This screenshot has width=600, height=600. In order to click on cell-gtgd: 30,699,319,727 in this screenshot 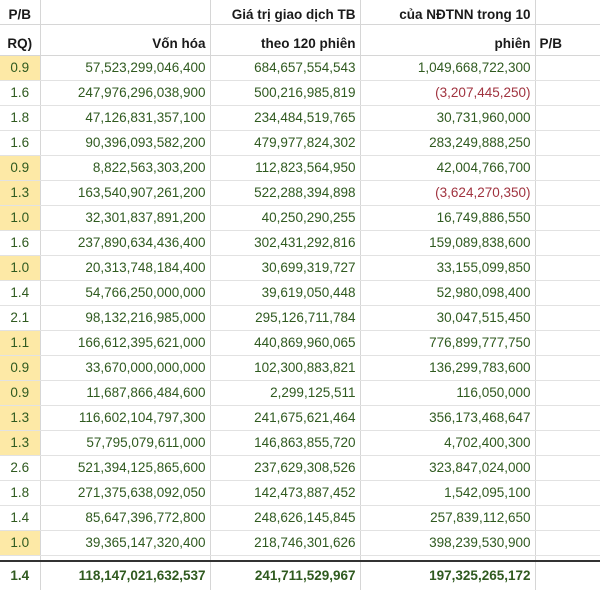, I will do `click(285, 268)`.